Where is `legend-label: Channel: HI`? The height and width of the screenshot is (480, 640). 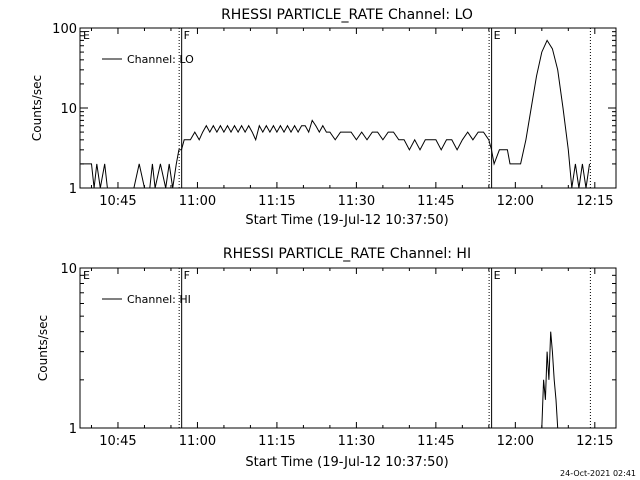 legend-label: Channel: HI is located at coordinates (159, 299).